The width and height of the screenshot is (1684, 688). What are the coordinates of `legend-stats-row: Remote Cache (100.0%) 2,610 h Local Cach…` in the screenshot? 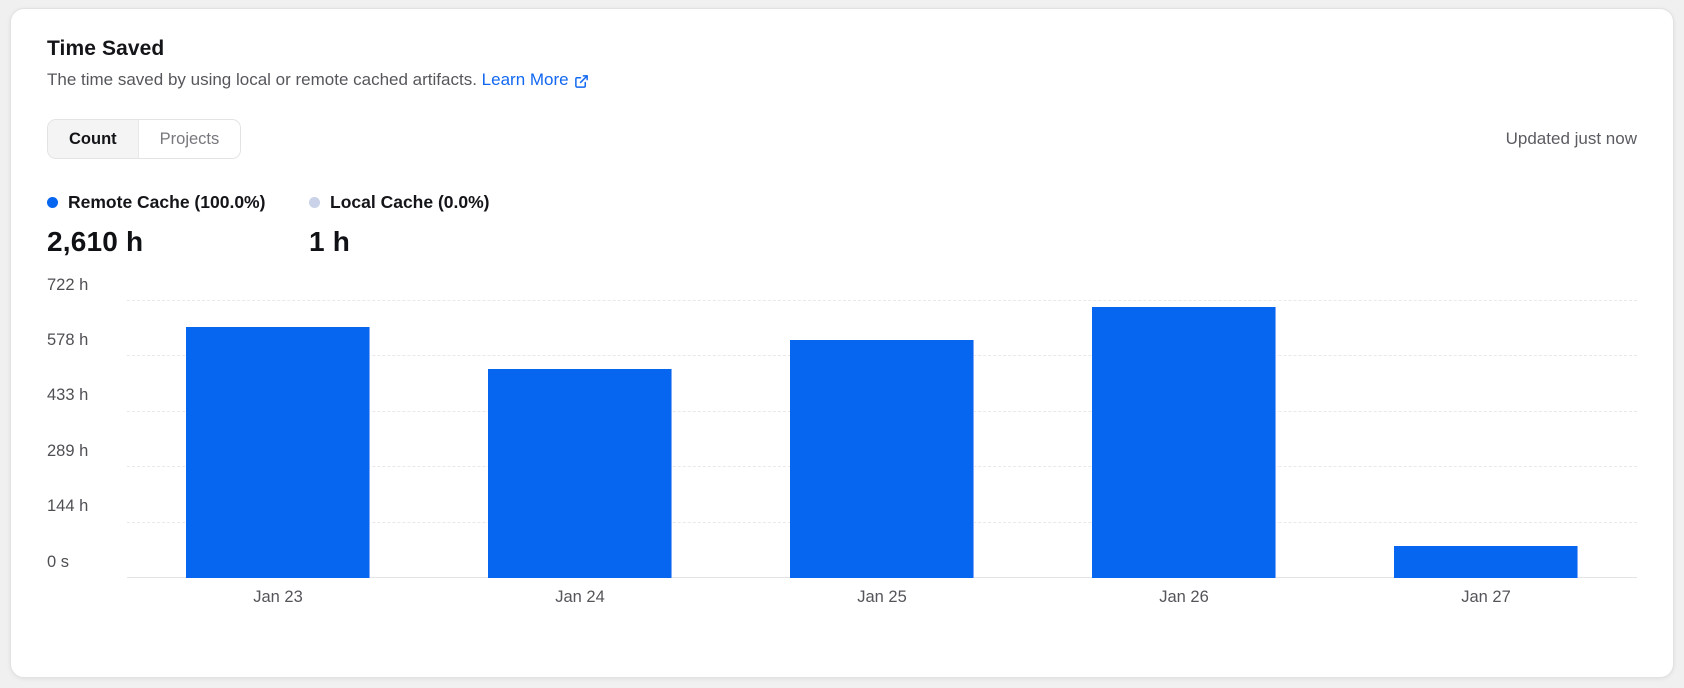 It's located at (842, 225).